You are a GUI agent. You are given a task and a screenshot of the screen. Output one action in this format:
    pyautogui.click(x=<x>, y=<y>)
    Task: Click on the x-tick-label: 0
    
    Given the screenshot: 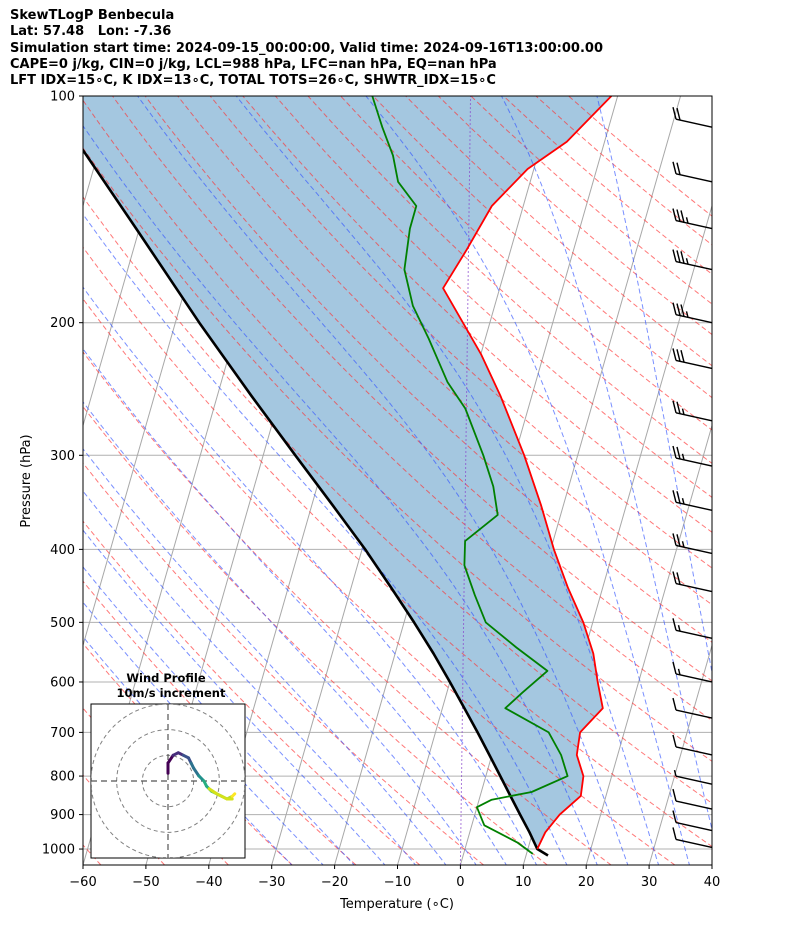 What is the action you would take?
    pyautogui.click(x=460, y=882)
    